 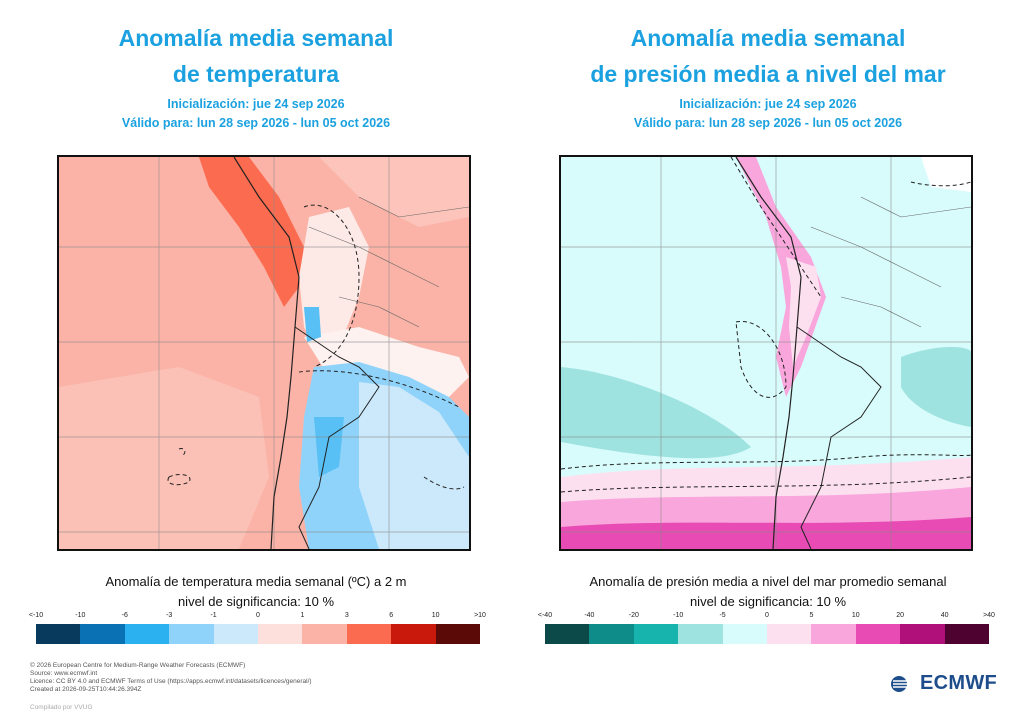 What do you see at coordinates (768, 104) in the screenshot?
I see `pressure-init-date: Inicialización: jue 24 sep 2026` at bounding box center [768, 104].